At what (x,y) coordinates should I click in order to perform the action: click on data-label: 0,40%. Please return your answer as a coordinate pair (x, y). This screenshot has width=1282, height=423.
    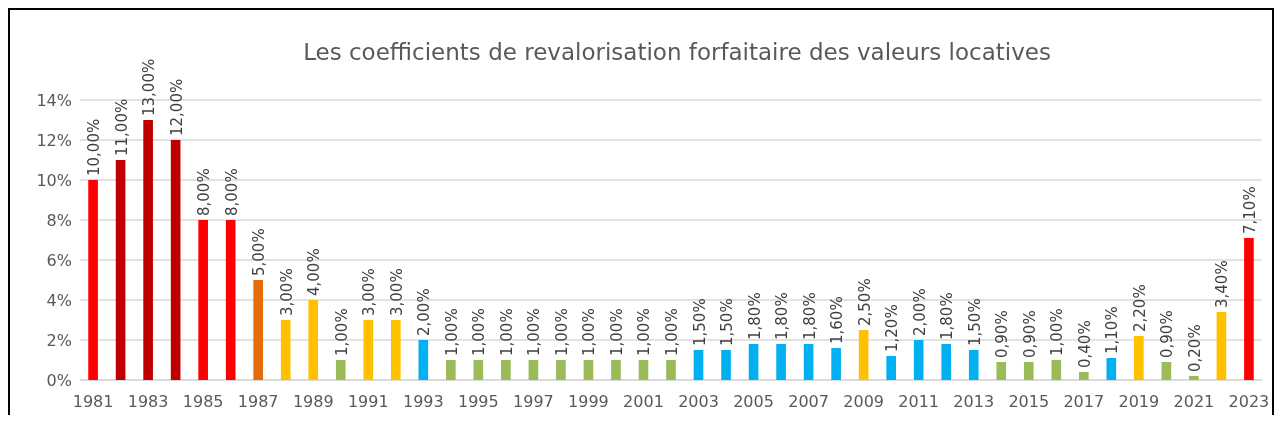
    Looking at the image, I should click on (1084, 344).